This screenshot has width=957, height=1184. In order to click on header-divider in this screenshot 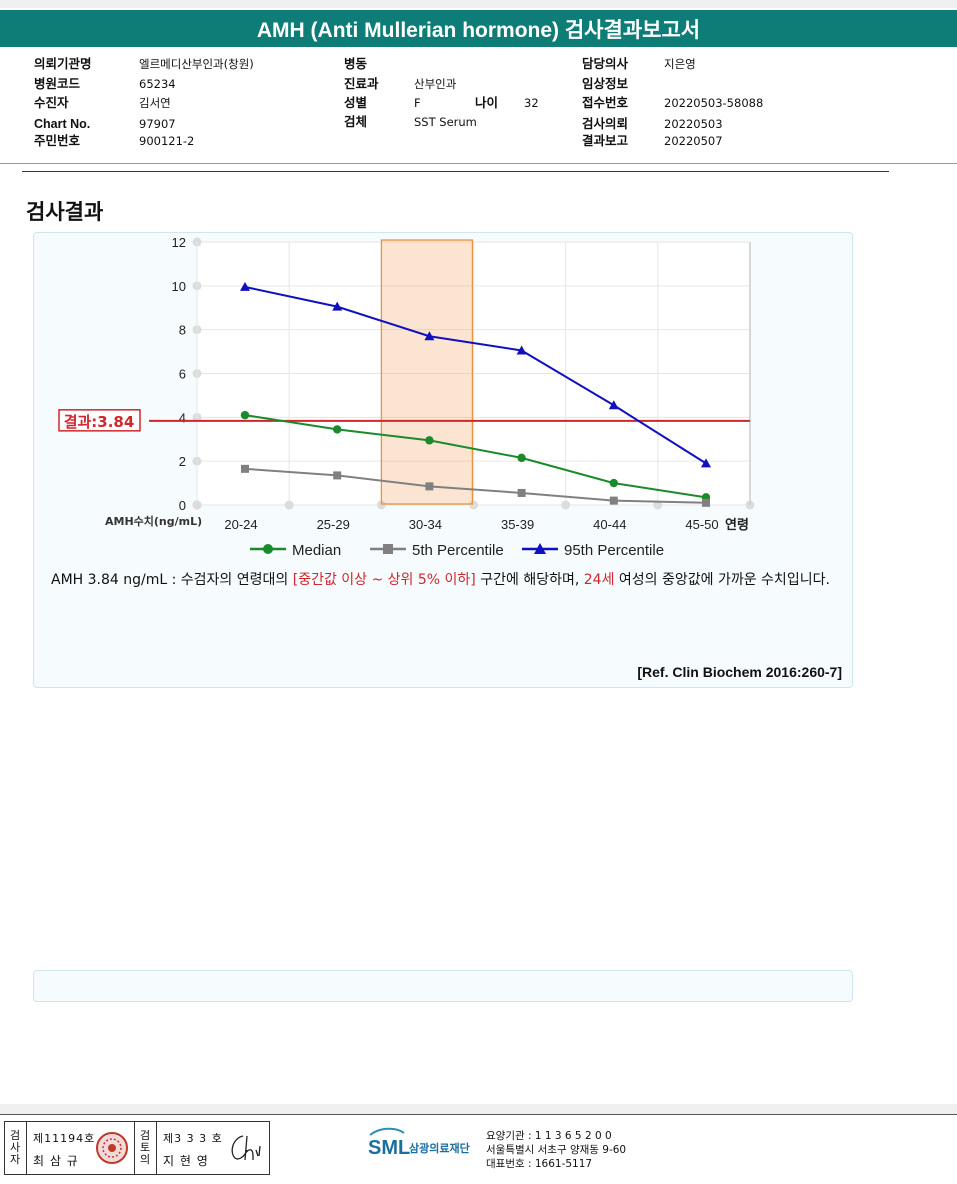, I will do `click(478, 163)`.